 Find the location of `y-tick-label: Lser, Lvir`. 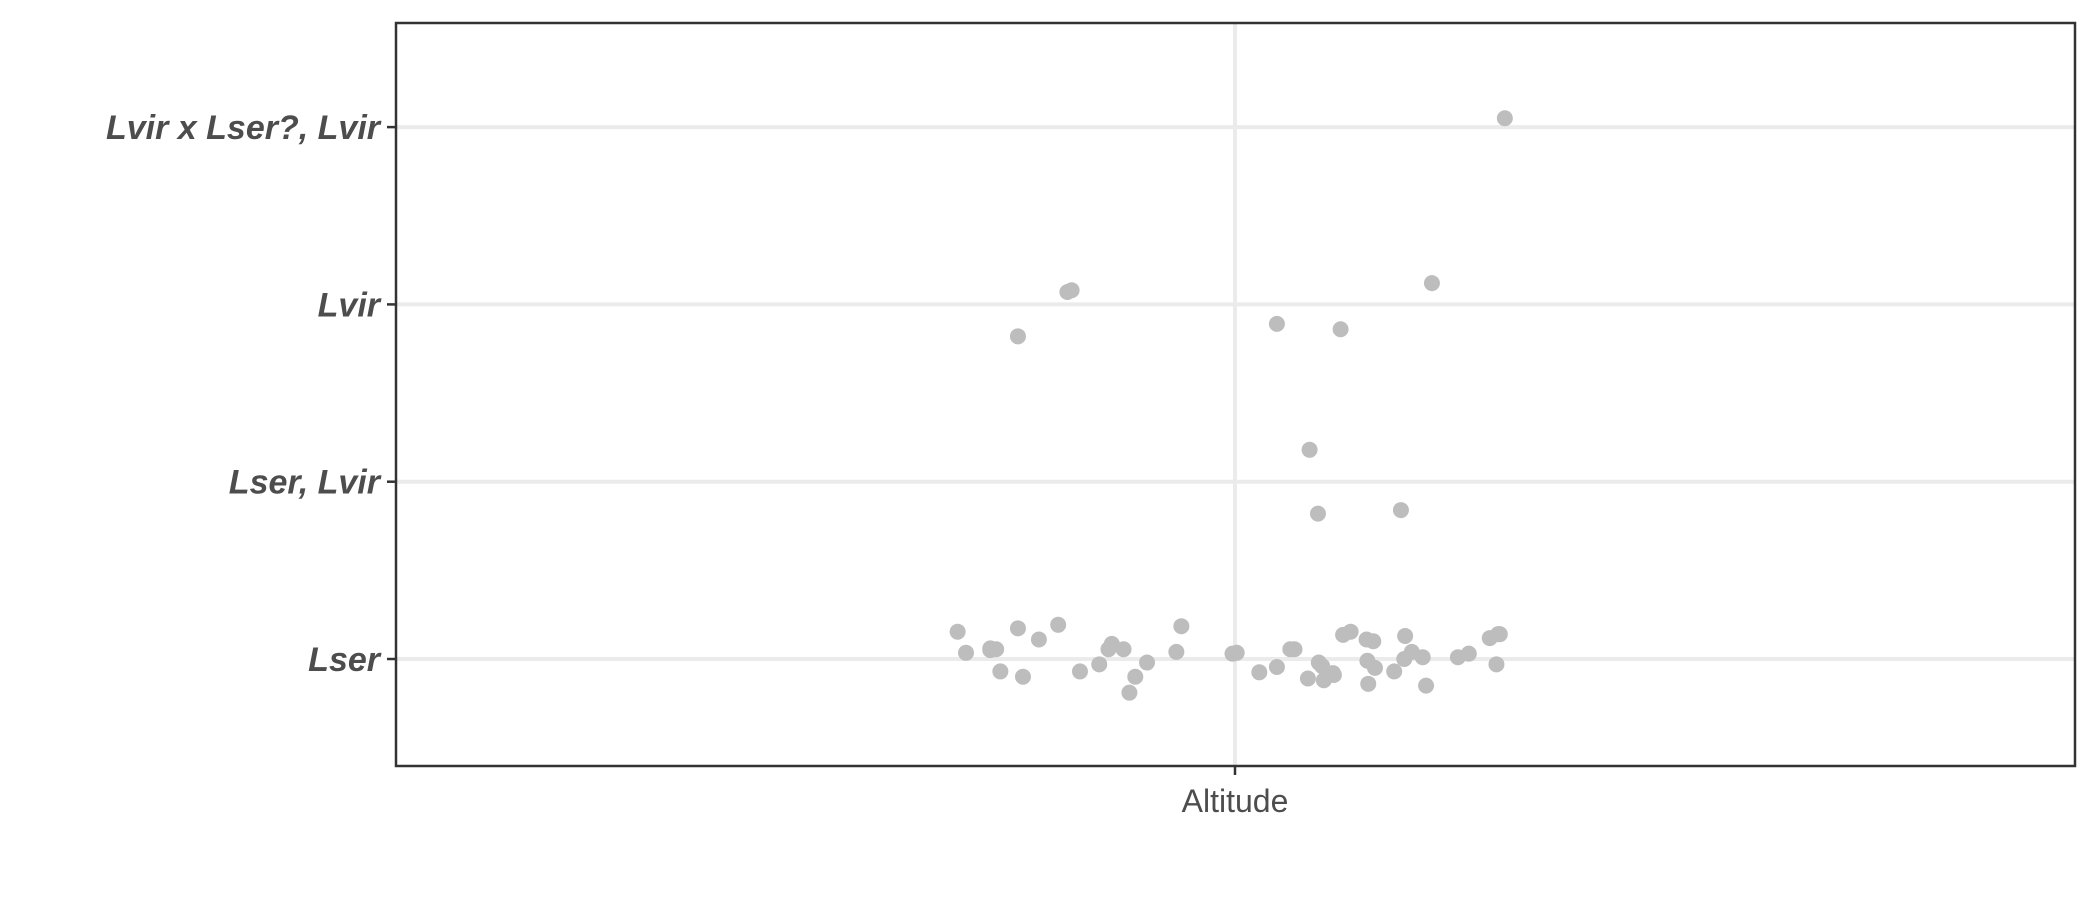

y-tick-label: Lser, Lvir is located at coordinates (305, 483).